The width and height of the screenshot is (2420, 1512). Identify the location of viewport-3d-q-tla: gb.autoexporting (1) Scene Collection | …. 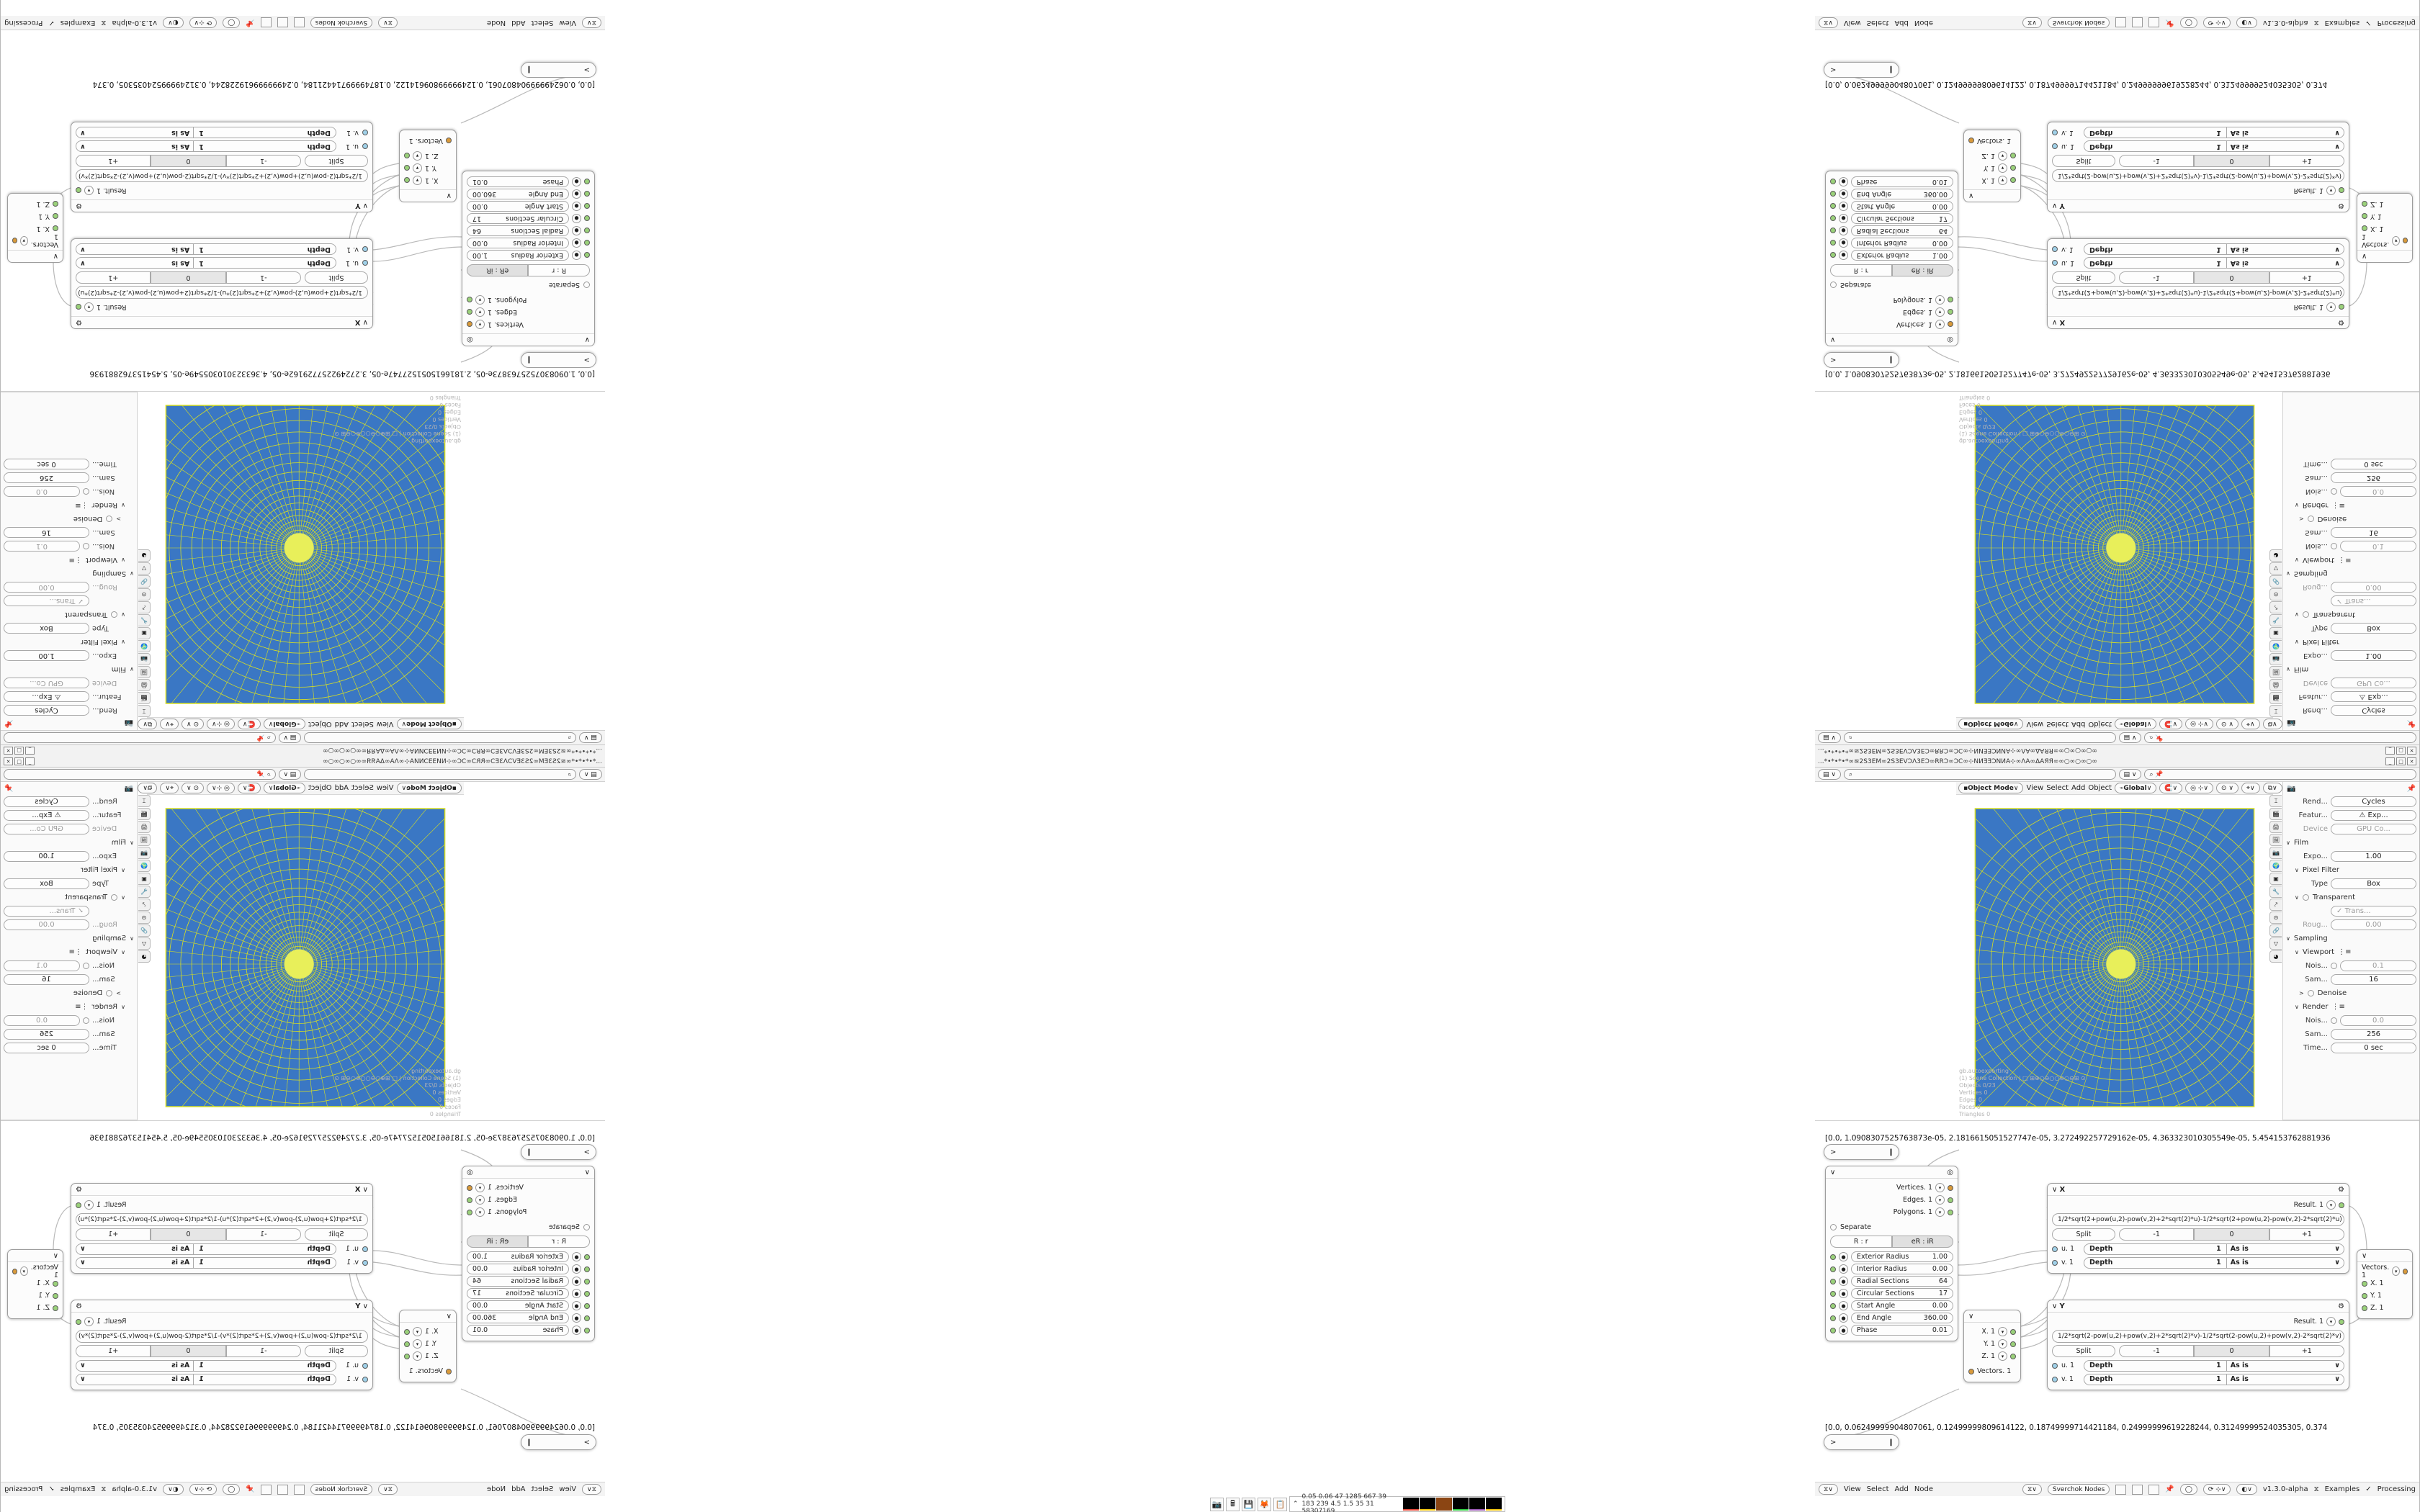
(305, 554).